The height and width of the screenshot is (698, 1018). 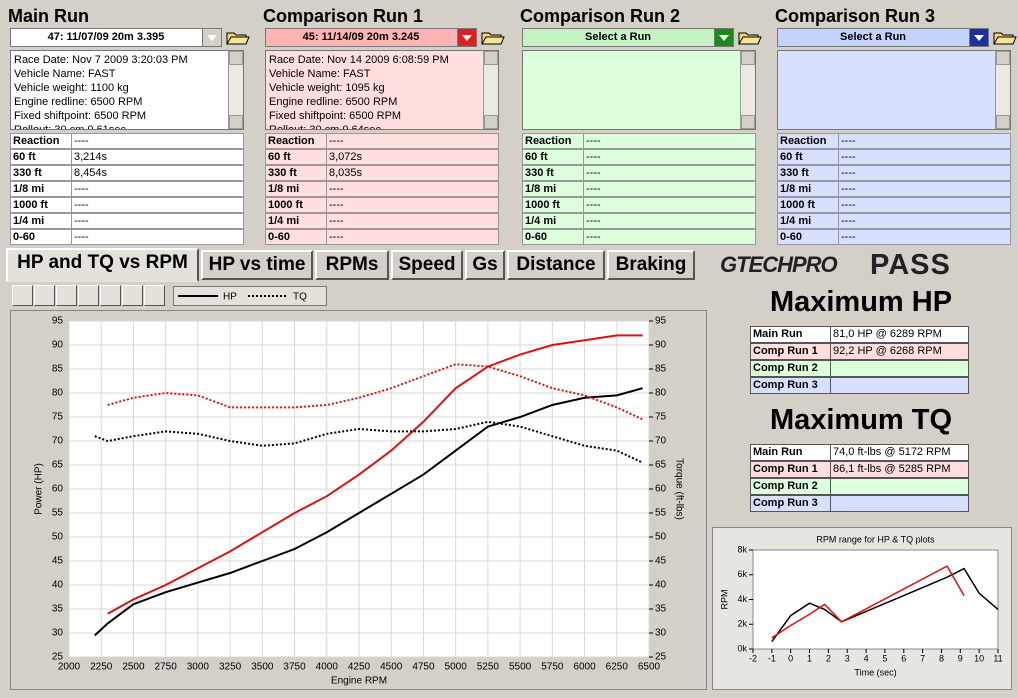 I want to click on y2-tick-label: 25, so click(x=661, y=657).